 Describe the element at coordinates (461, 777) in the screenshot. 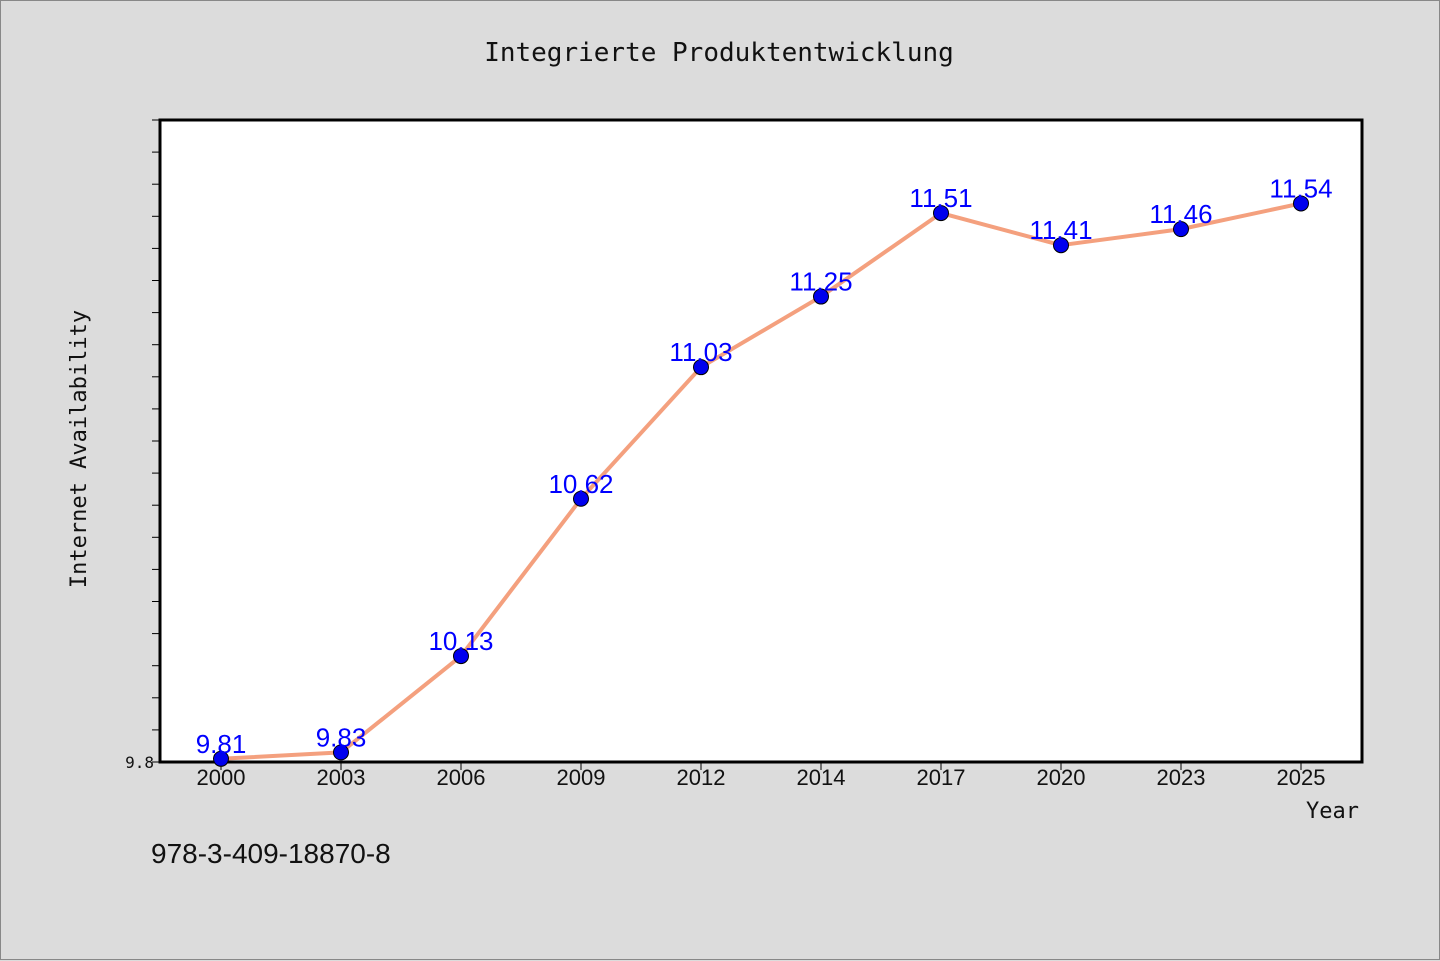

I see `x-tick-label: 2006` at that location.